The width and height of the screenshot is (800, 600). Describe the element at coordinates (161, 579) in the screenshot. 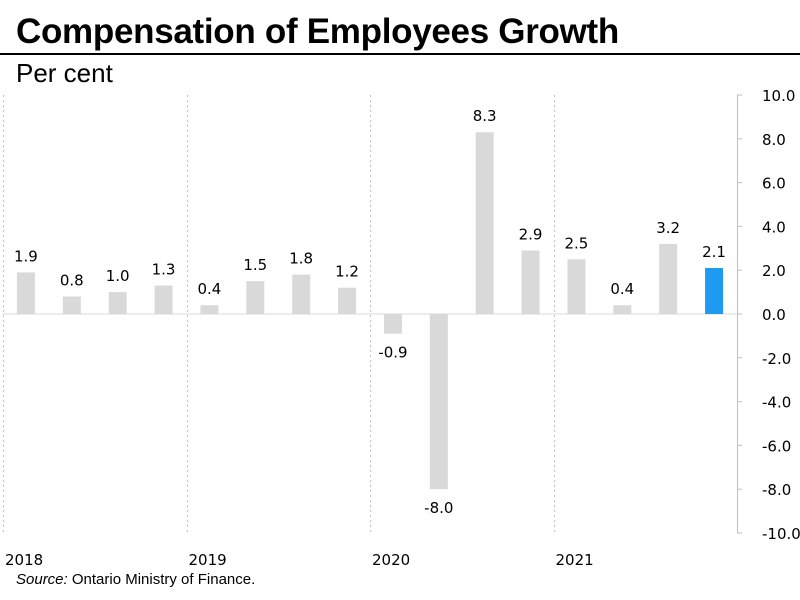

I see `source-text: Ontario Ministry of Finance.` at that location.